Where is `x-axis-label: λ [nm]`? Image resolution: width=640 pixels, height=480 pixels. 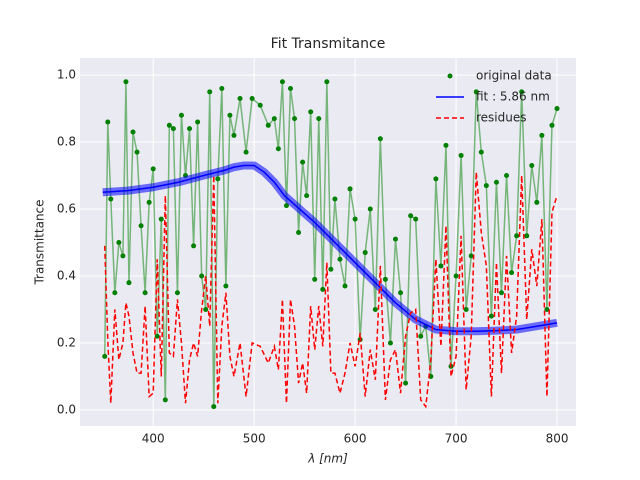 x-axis-label: λ [nm] is located at coordinates (327, 459).